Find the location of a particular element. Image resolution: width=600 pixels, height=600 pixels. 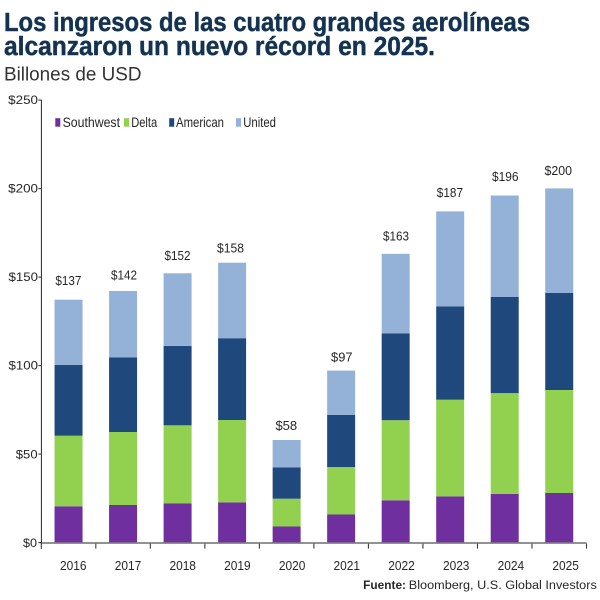

svg-text: 2016 is located at coordinates (73, 565).